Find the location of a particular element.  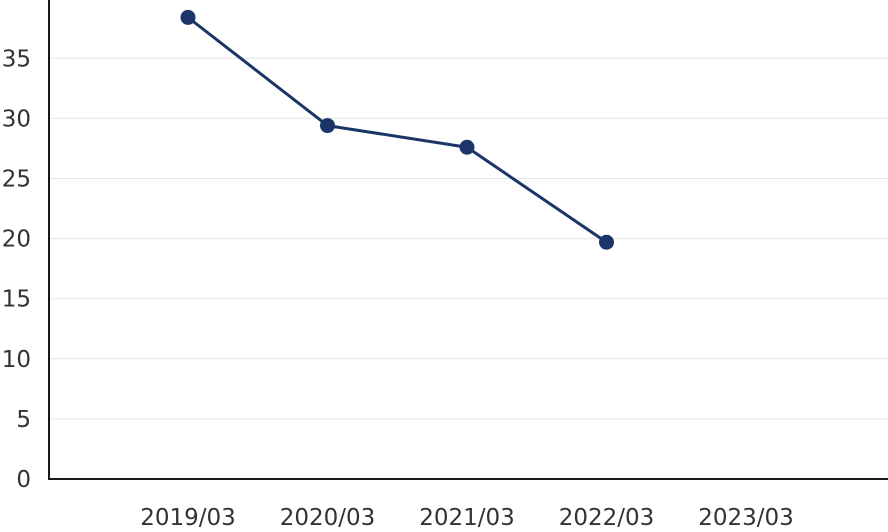

x-tick-label: 2023/03 is located at coordinates (746, 518).